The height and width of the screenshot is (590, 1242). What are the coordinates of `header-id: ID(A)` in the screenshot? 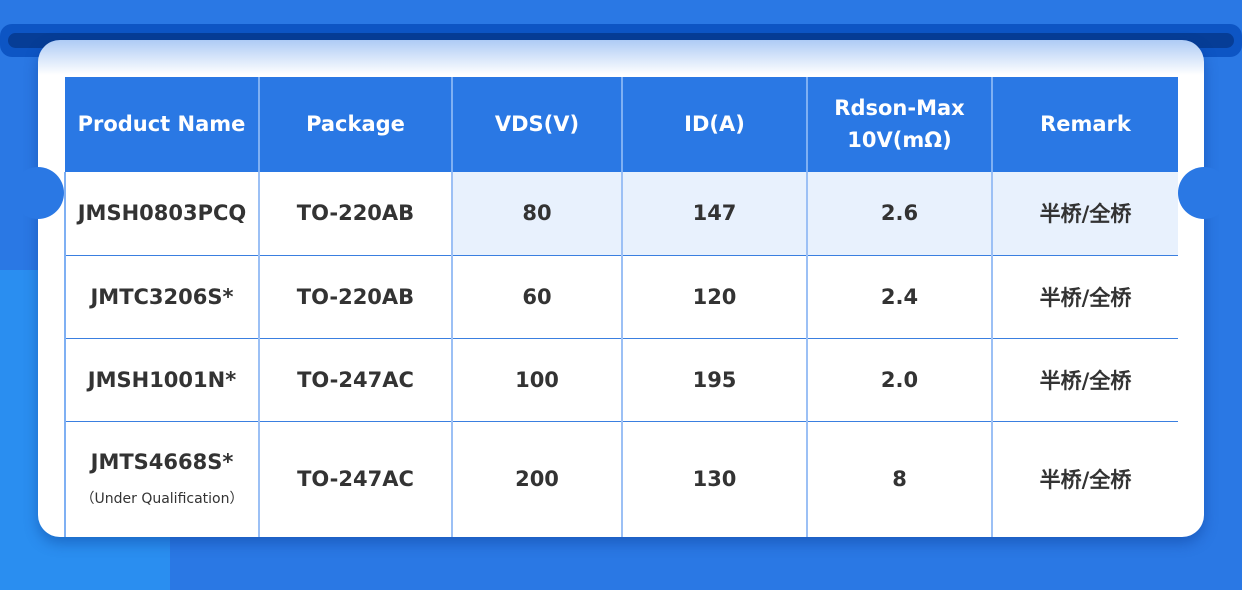 It's located at (714, 124).